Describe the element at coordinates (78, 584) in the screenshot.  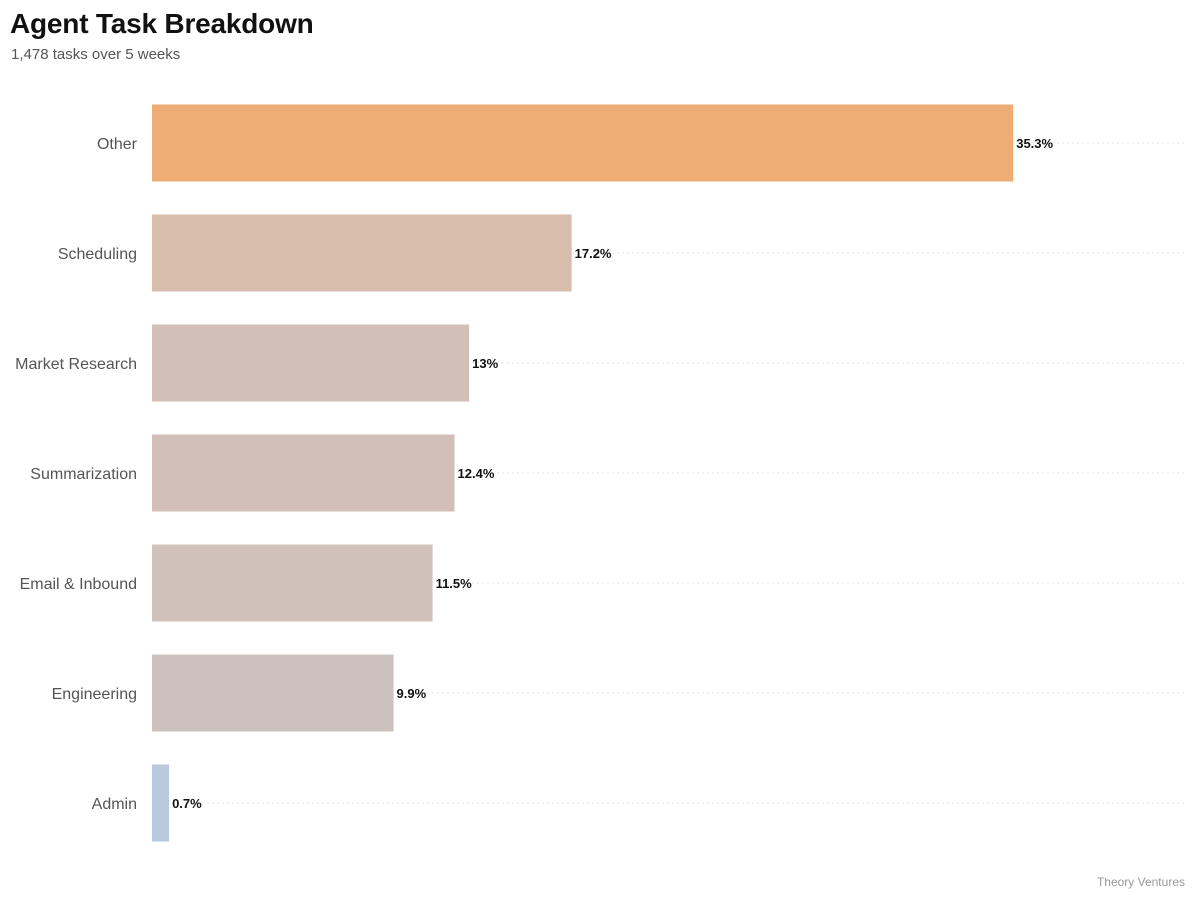
I see `category-label: Email & Inbound` at that location.